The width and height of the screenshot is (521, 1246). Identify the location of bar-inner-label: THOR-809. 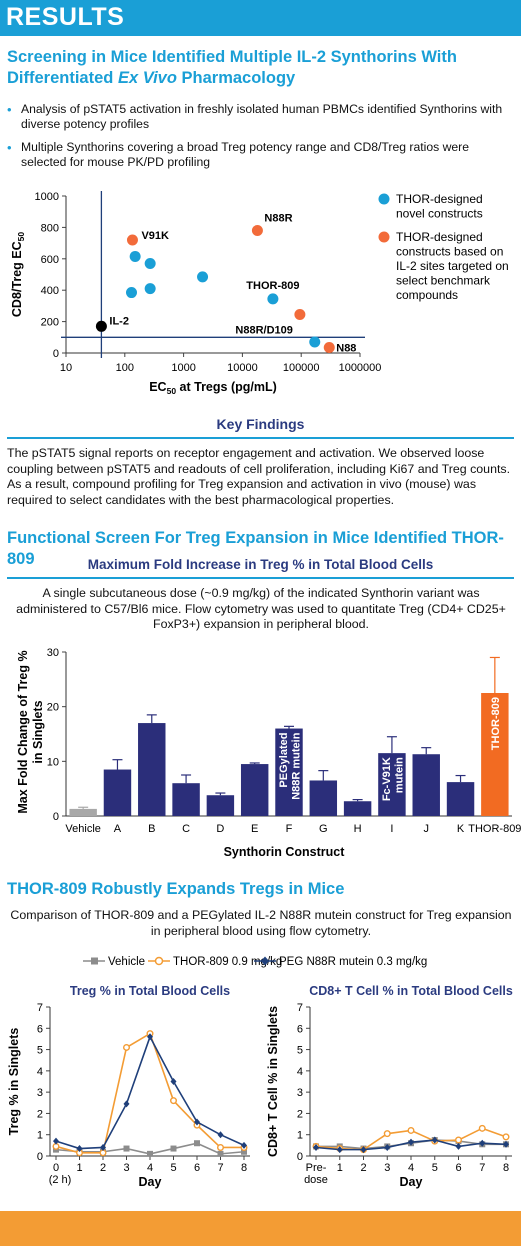
(496, 723).